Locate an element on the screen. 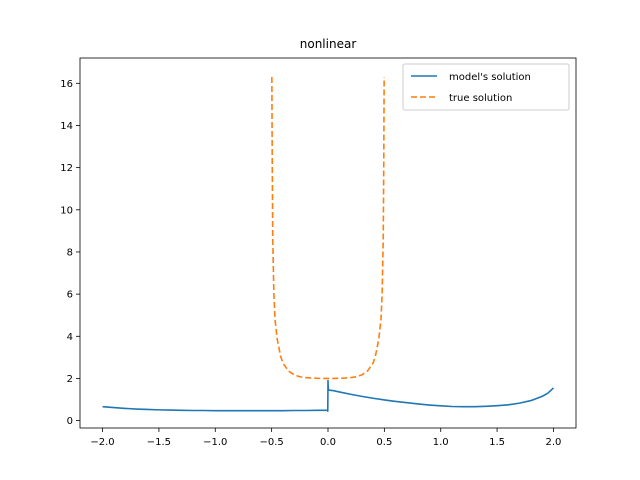  legend-box is located at coordinates (486, 87).